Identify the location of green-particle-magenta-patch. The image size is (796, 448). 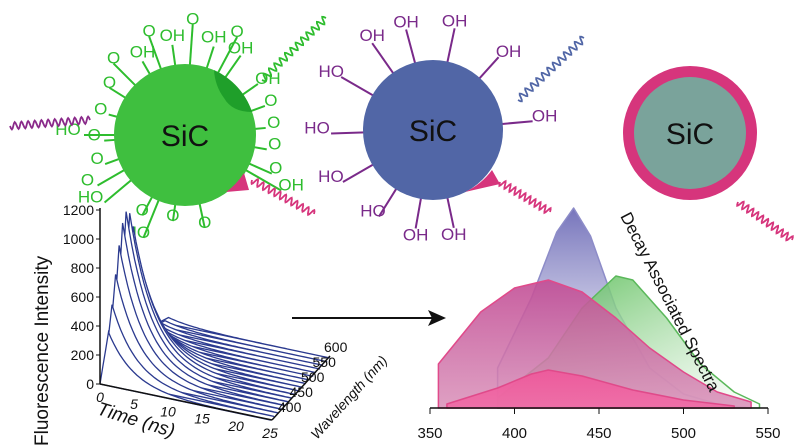
(237, 182).